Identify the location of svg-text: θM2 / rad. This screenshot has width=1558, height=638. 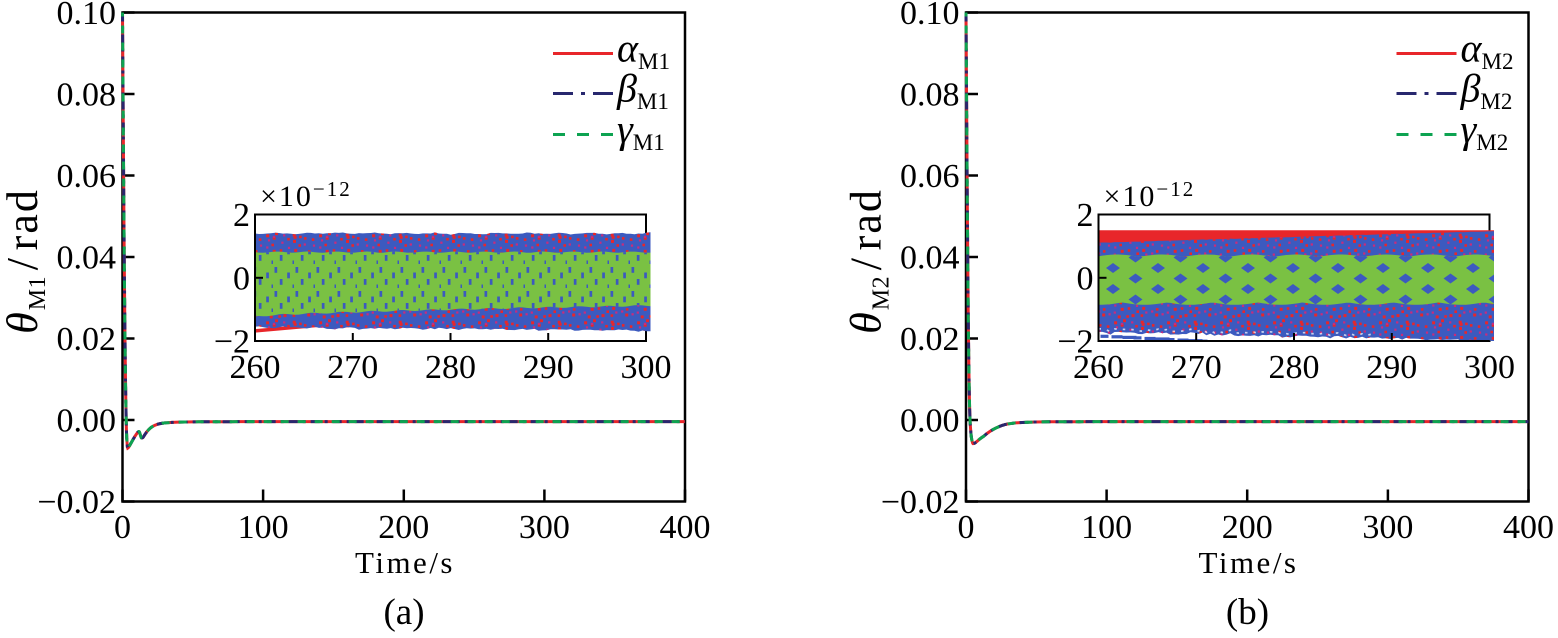
(868, 261).